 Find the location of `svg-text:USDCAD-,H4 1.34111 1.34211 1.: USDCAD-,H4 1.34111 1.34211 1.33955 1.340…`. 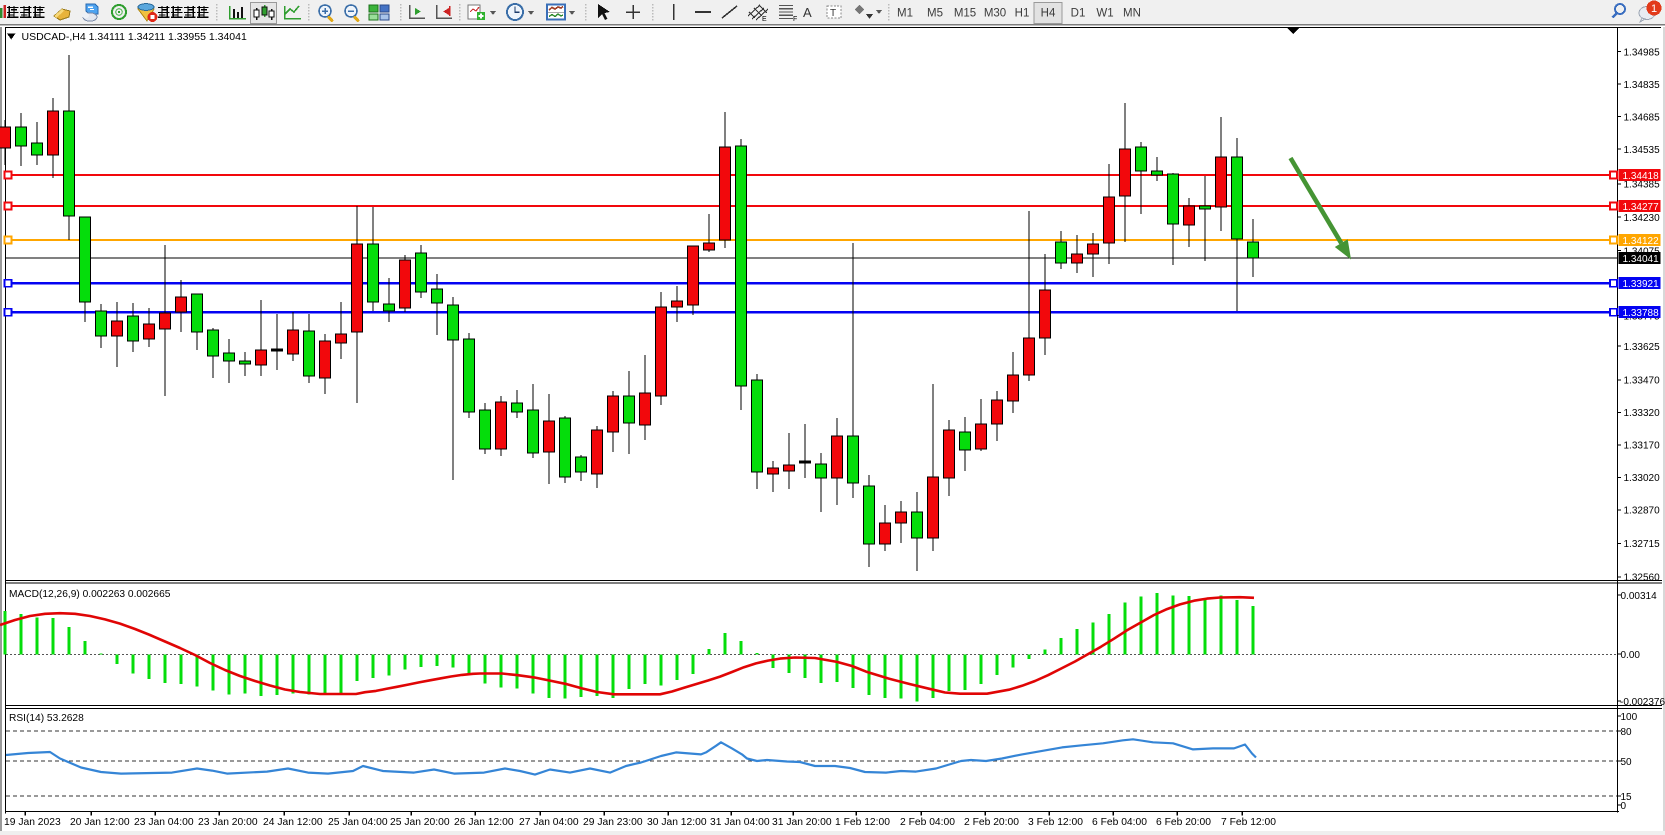

svg-text:USDCAD-,H4 1.34111 1.34211 1.: USDCAD-,H4 1.34111 1.34211 1.33955 1.340… is located at coordinates (134, 37).